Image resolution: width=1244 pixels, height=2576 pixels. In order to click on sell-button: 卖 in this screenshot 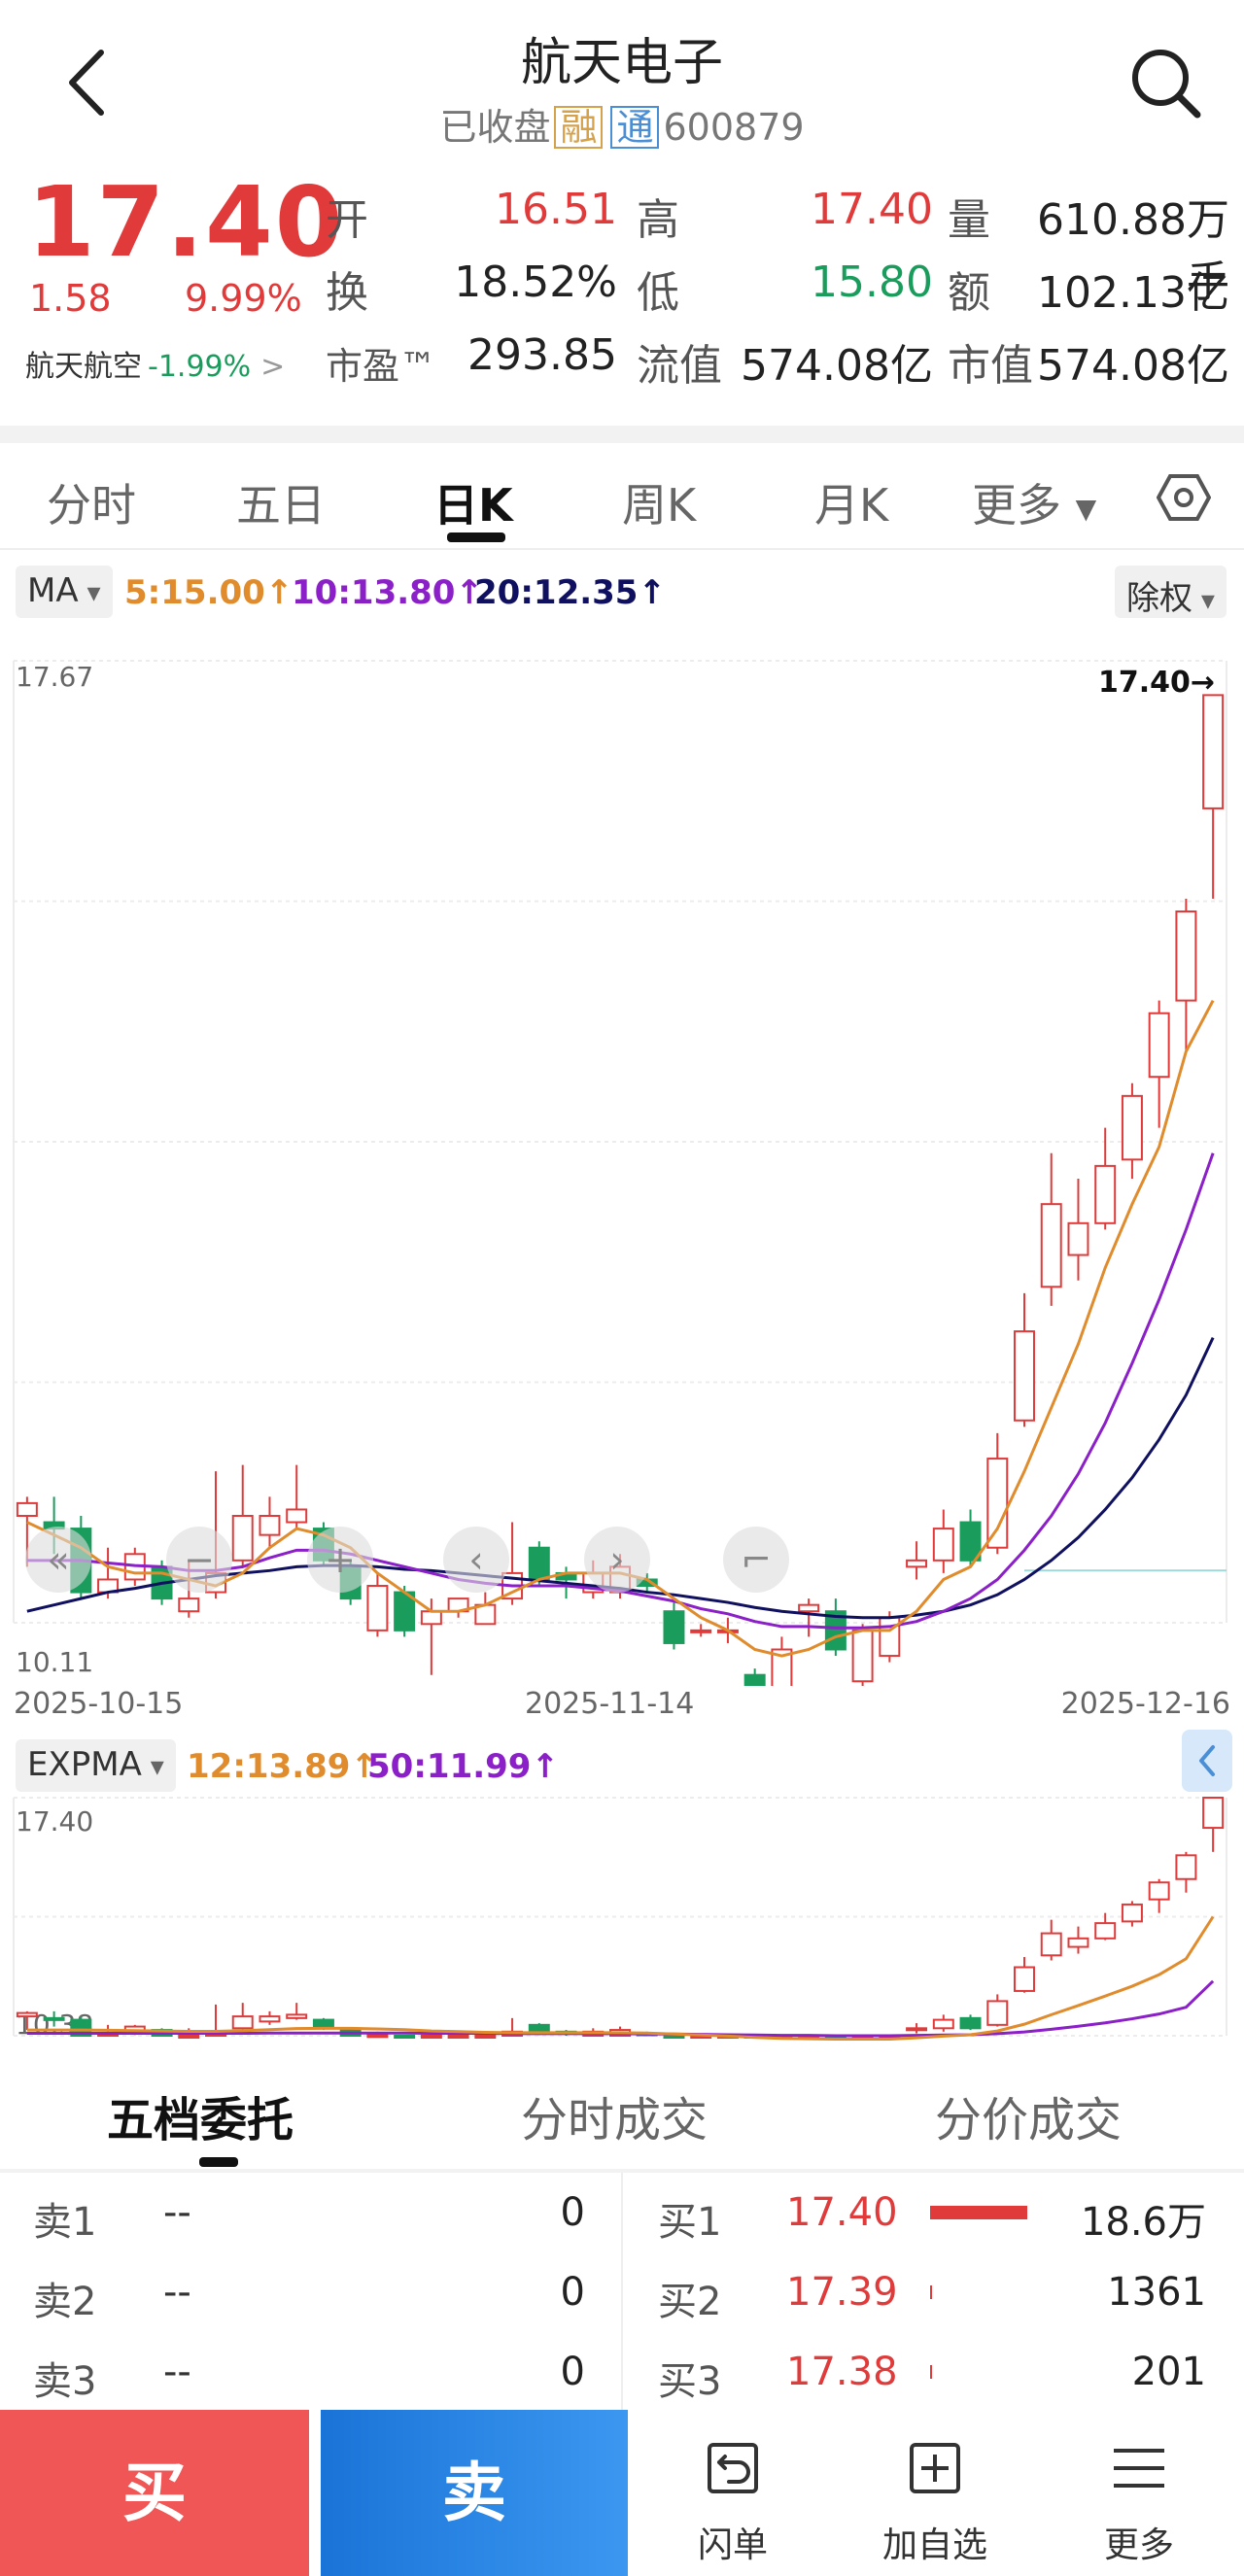, I will do `click(474, 2493)`.